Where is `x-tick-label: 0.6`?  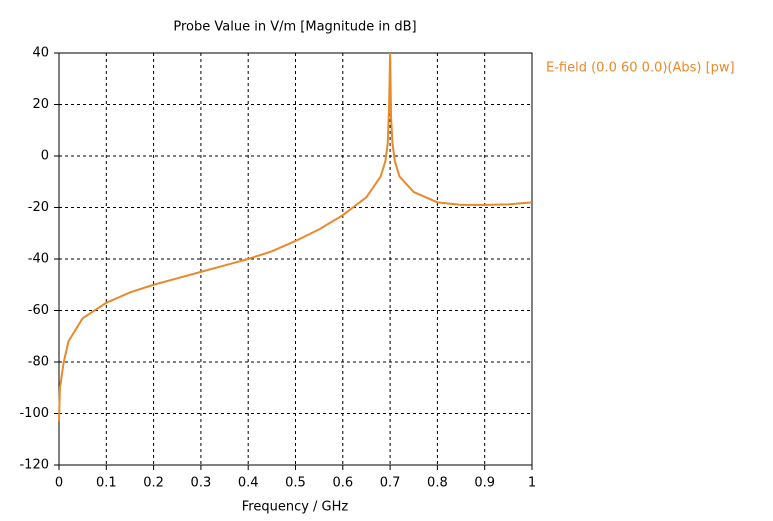 x-tick-label: 0.6 is located at coordinates (342, 483).